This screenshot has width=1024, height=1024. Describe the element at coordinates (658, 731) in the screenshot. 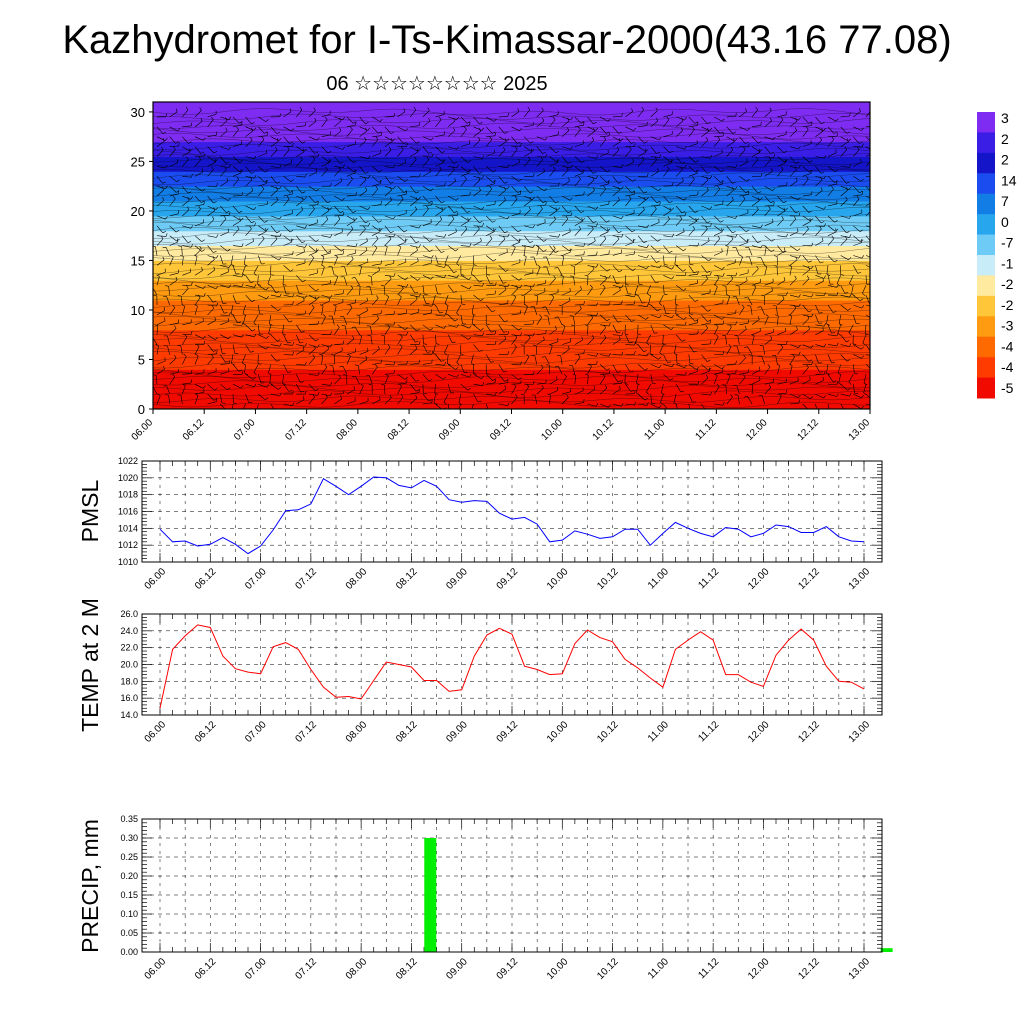

I see `x-tick-label: 11.00` at that location.